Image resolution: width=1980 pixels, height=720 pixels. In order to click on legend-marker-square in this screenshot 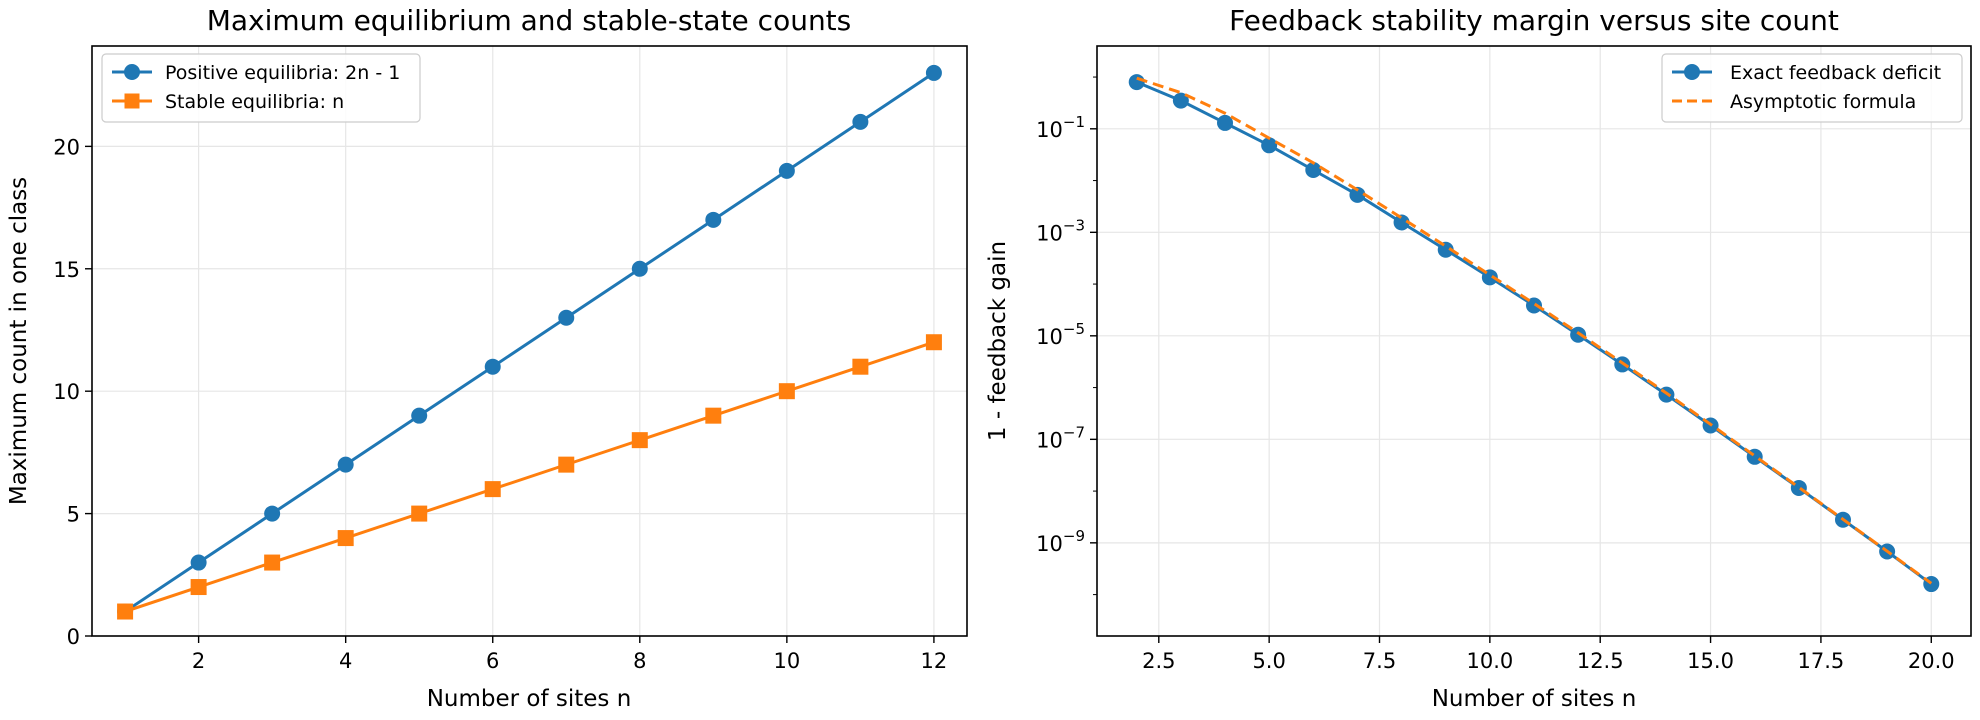, I will do `click(132, 101)`.